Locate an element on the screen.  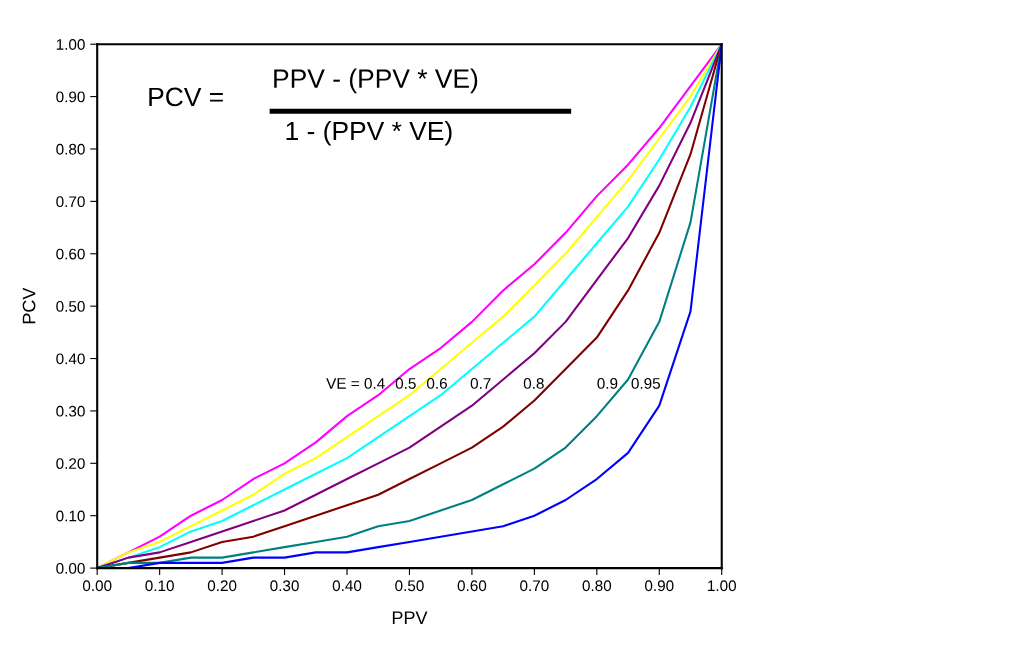
x-tick-label: 0.20 is located at coordinates (222, 586).